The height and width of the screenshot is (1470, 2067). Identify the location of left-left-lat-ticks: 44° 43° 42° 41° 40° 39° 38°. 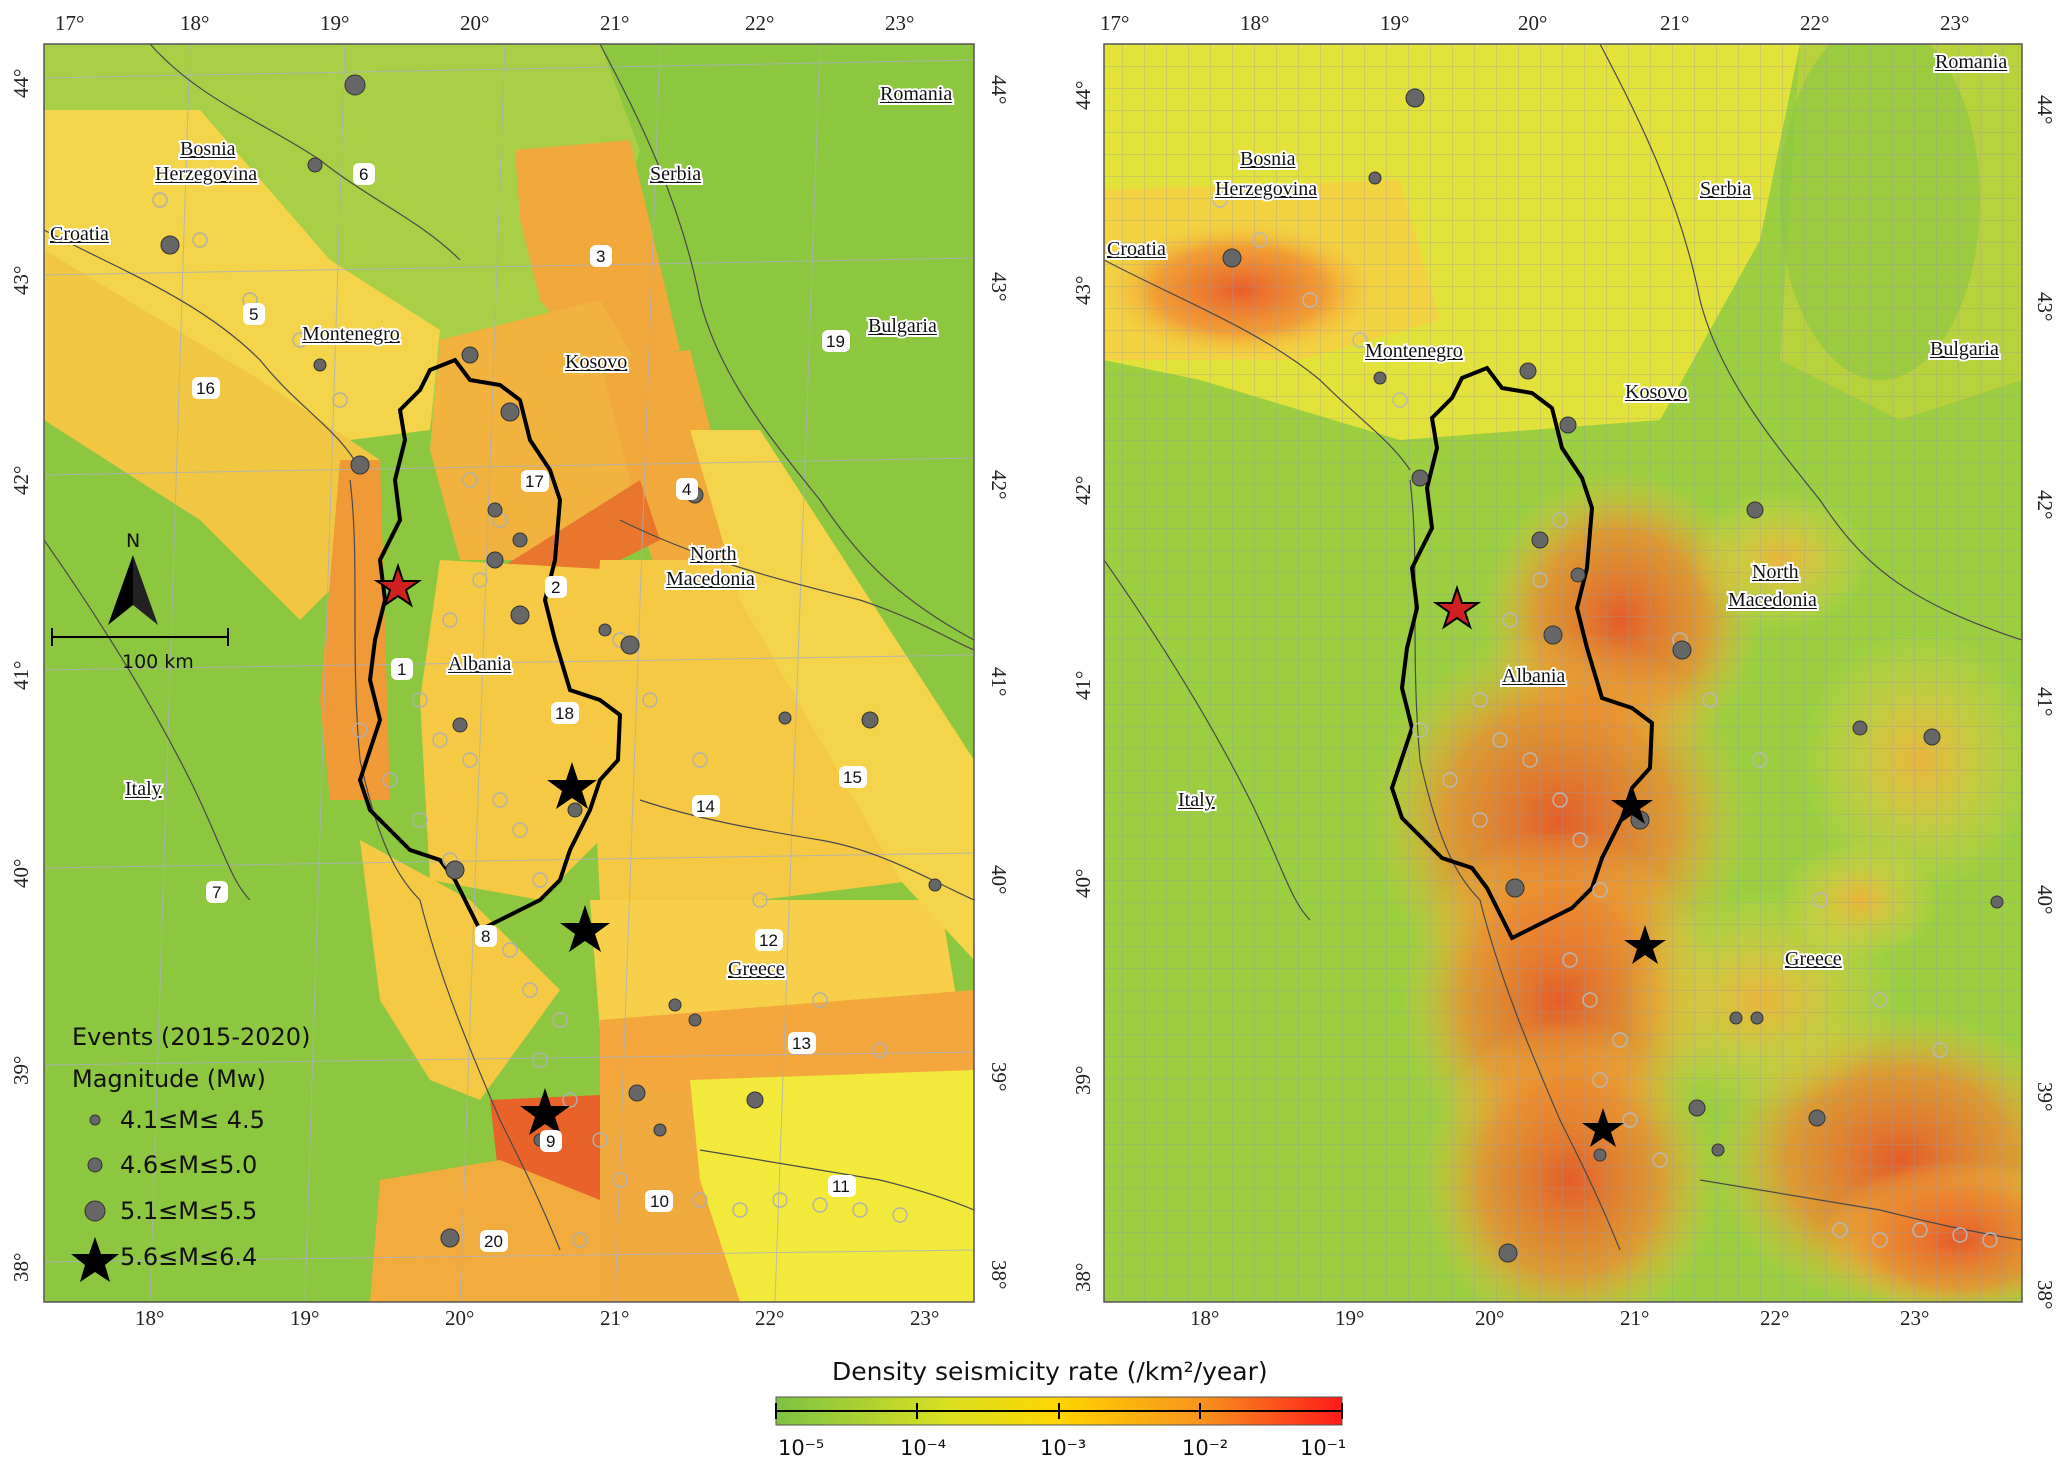
(21, 675).